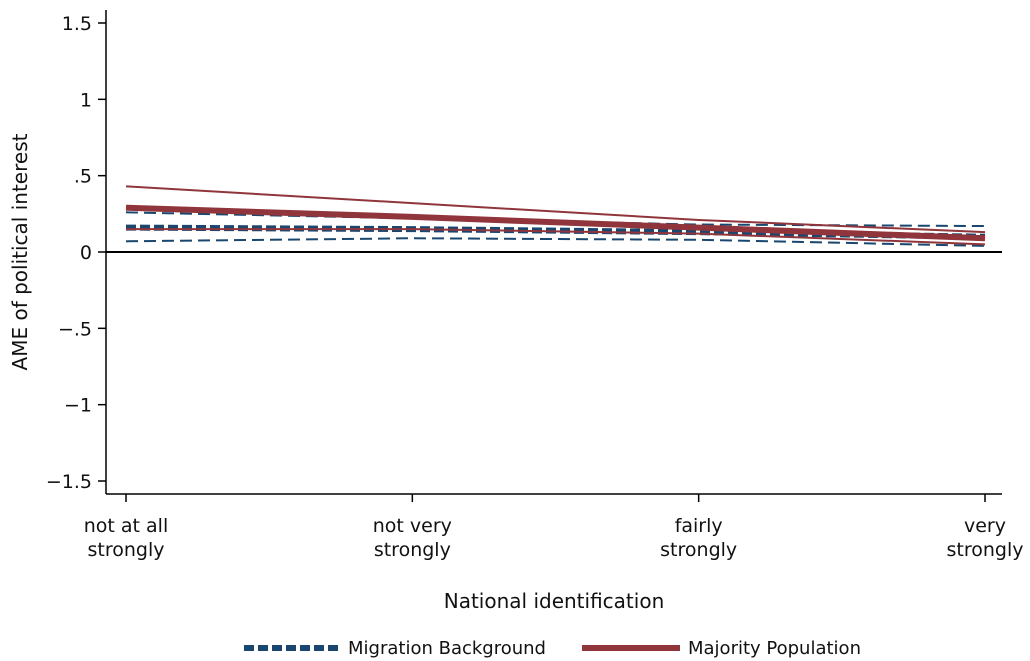 This screenshot has width=1030, height=661. I want to click on majority-population-ci-lower-line, so click(556, 237).